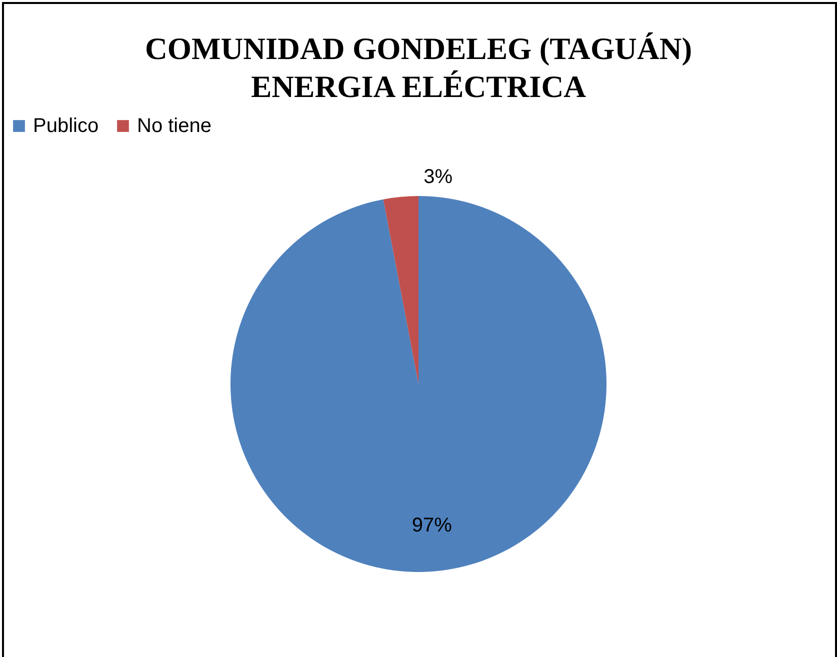 The image size is (837, 657). I want to click on legend-label: No tiene, so click(174, 126).